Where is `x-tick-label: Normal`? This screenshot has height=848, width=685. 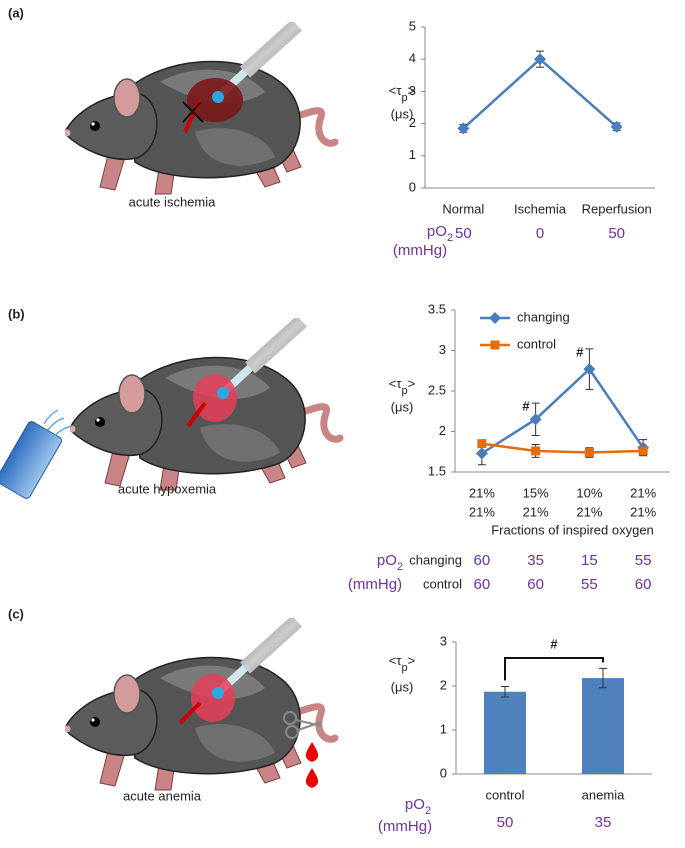
x-tick-label: Normal is located at coordinates (463, 208).